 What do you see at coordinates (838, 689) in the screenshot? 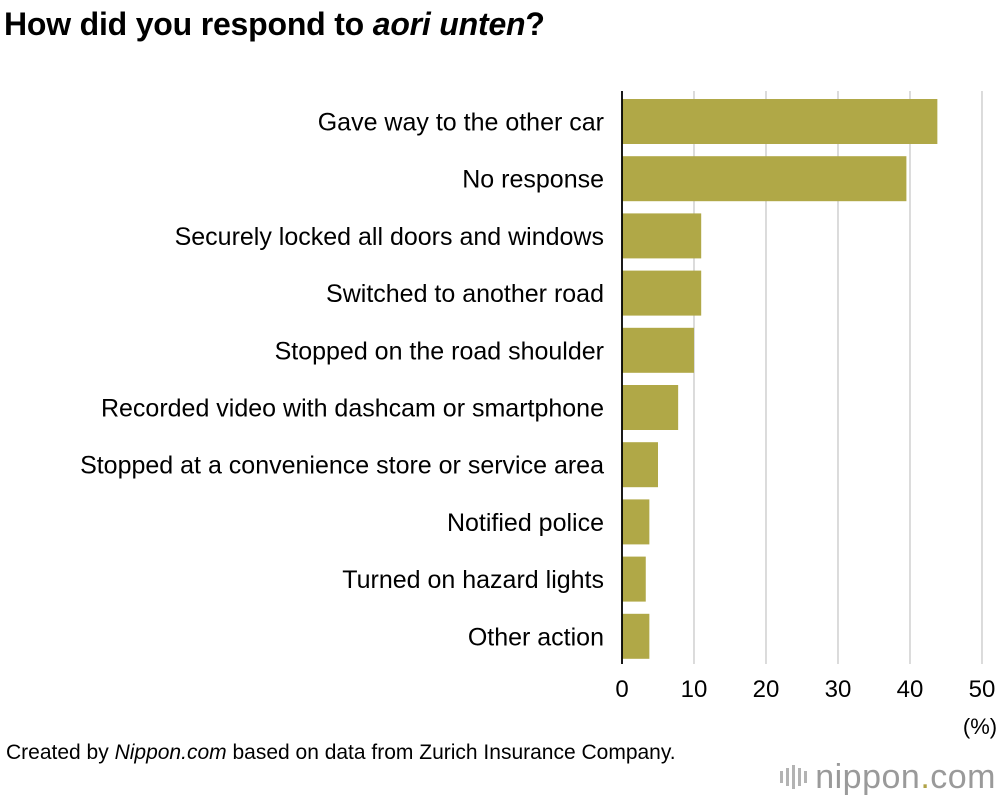
I see `x-tick-label: 30` at bounding box center [838, 689].